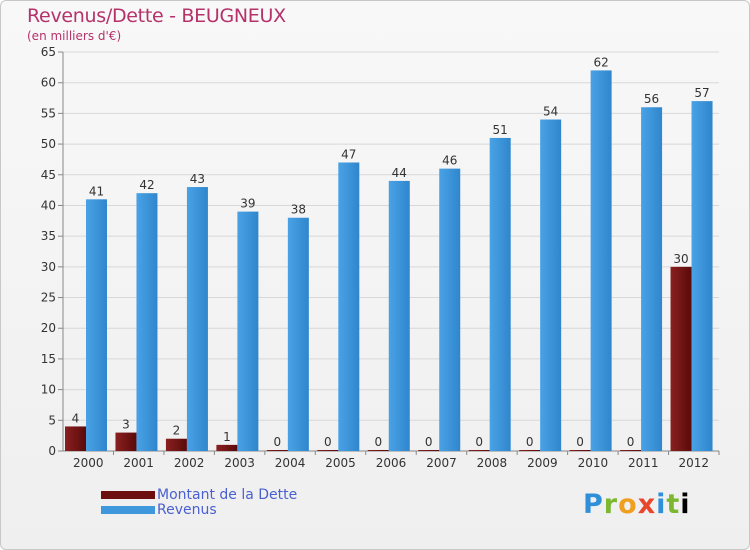 The image size is (750, 550). I want to click on x-tick-label: 2009, so click(542, 463).